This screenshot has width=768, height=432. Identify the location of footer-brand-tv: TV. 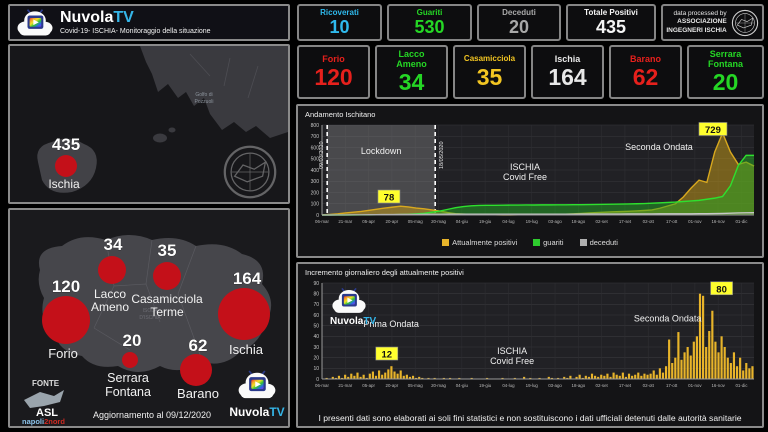
(276, 412).